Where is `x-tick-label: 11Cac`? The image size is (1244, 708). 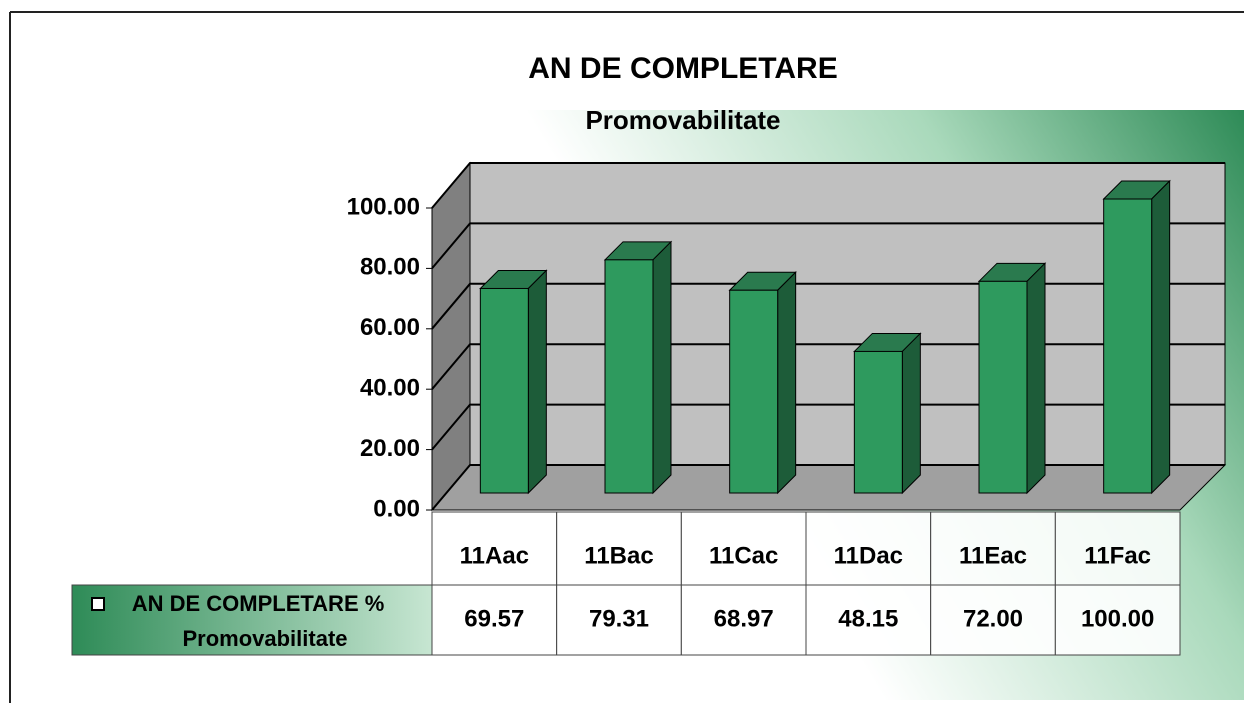
x-tick-label: 11Cac is located at coordinates (743, 555).